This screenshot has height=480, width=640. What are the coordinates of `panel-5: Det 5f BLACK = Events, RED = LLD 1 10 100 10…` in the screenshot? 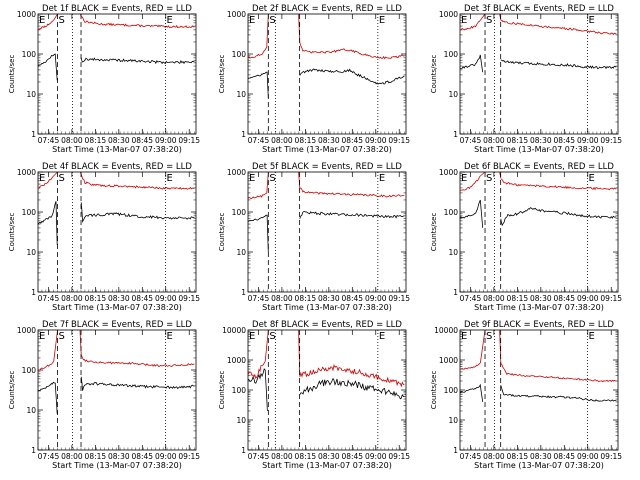 It's located at (314, 237).